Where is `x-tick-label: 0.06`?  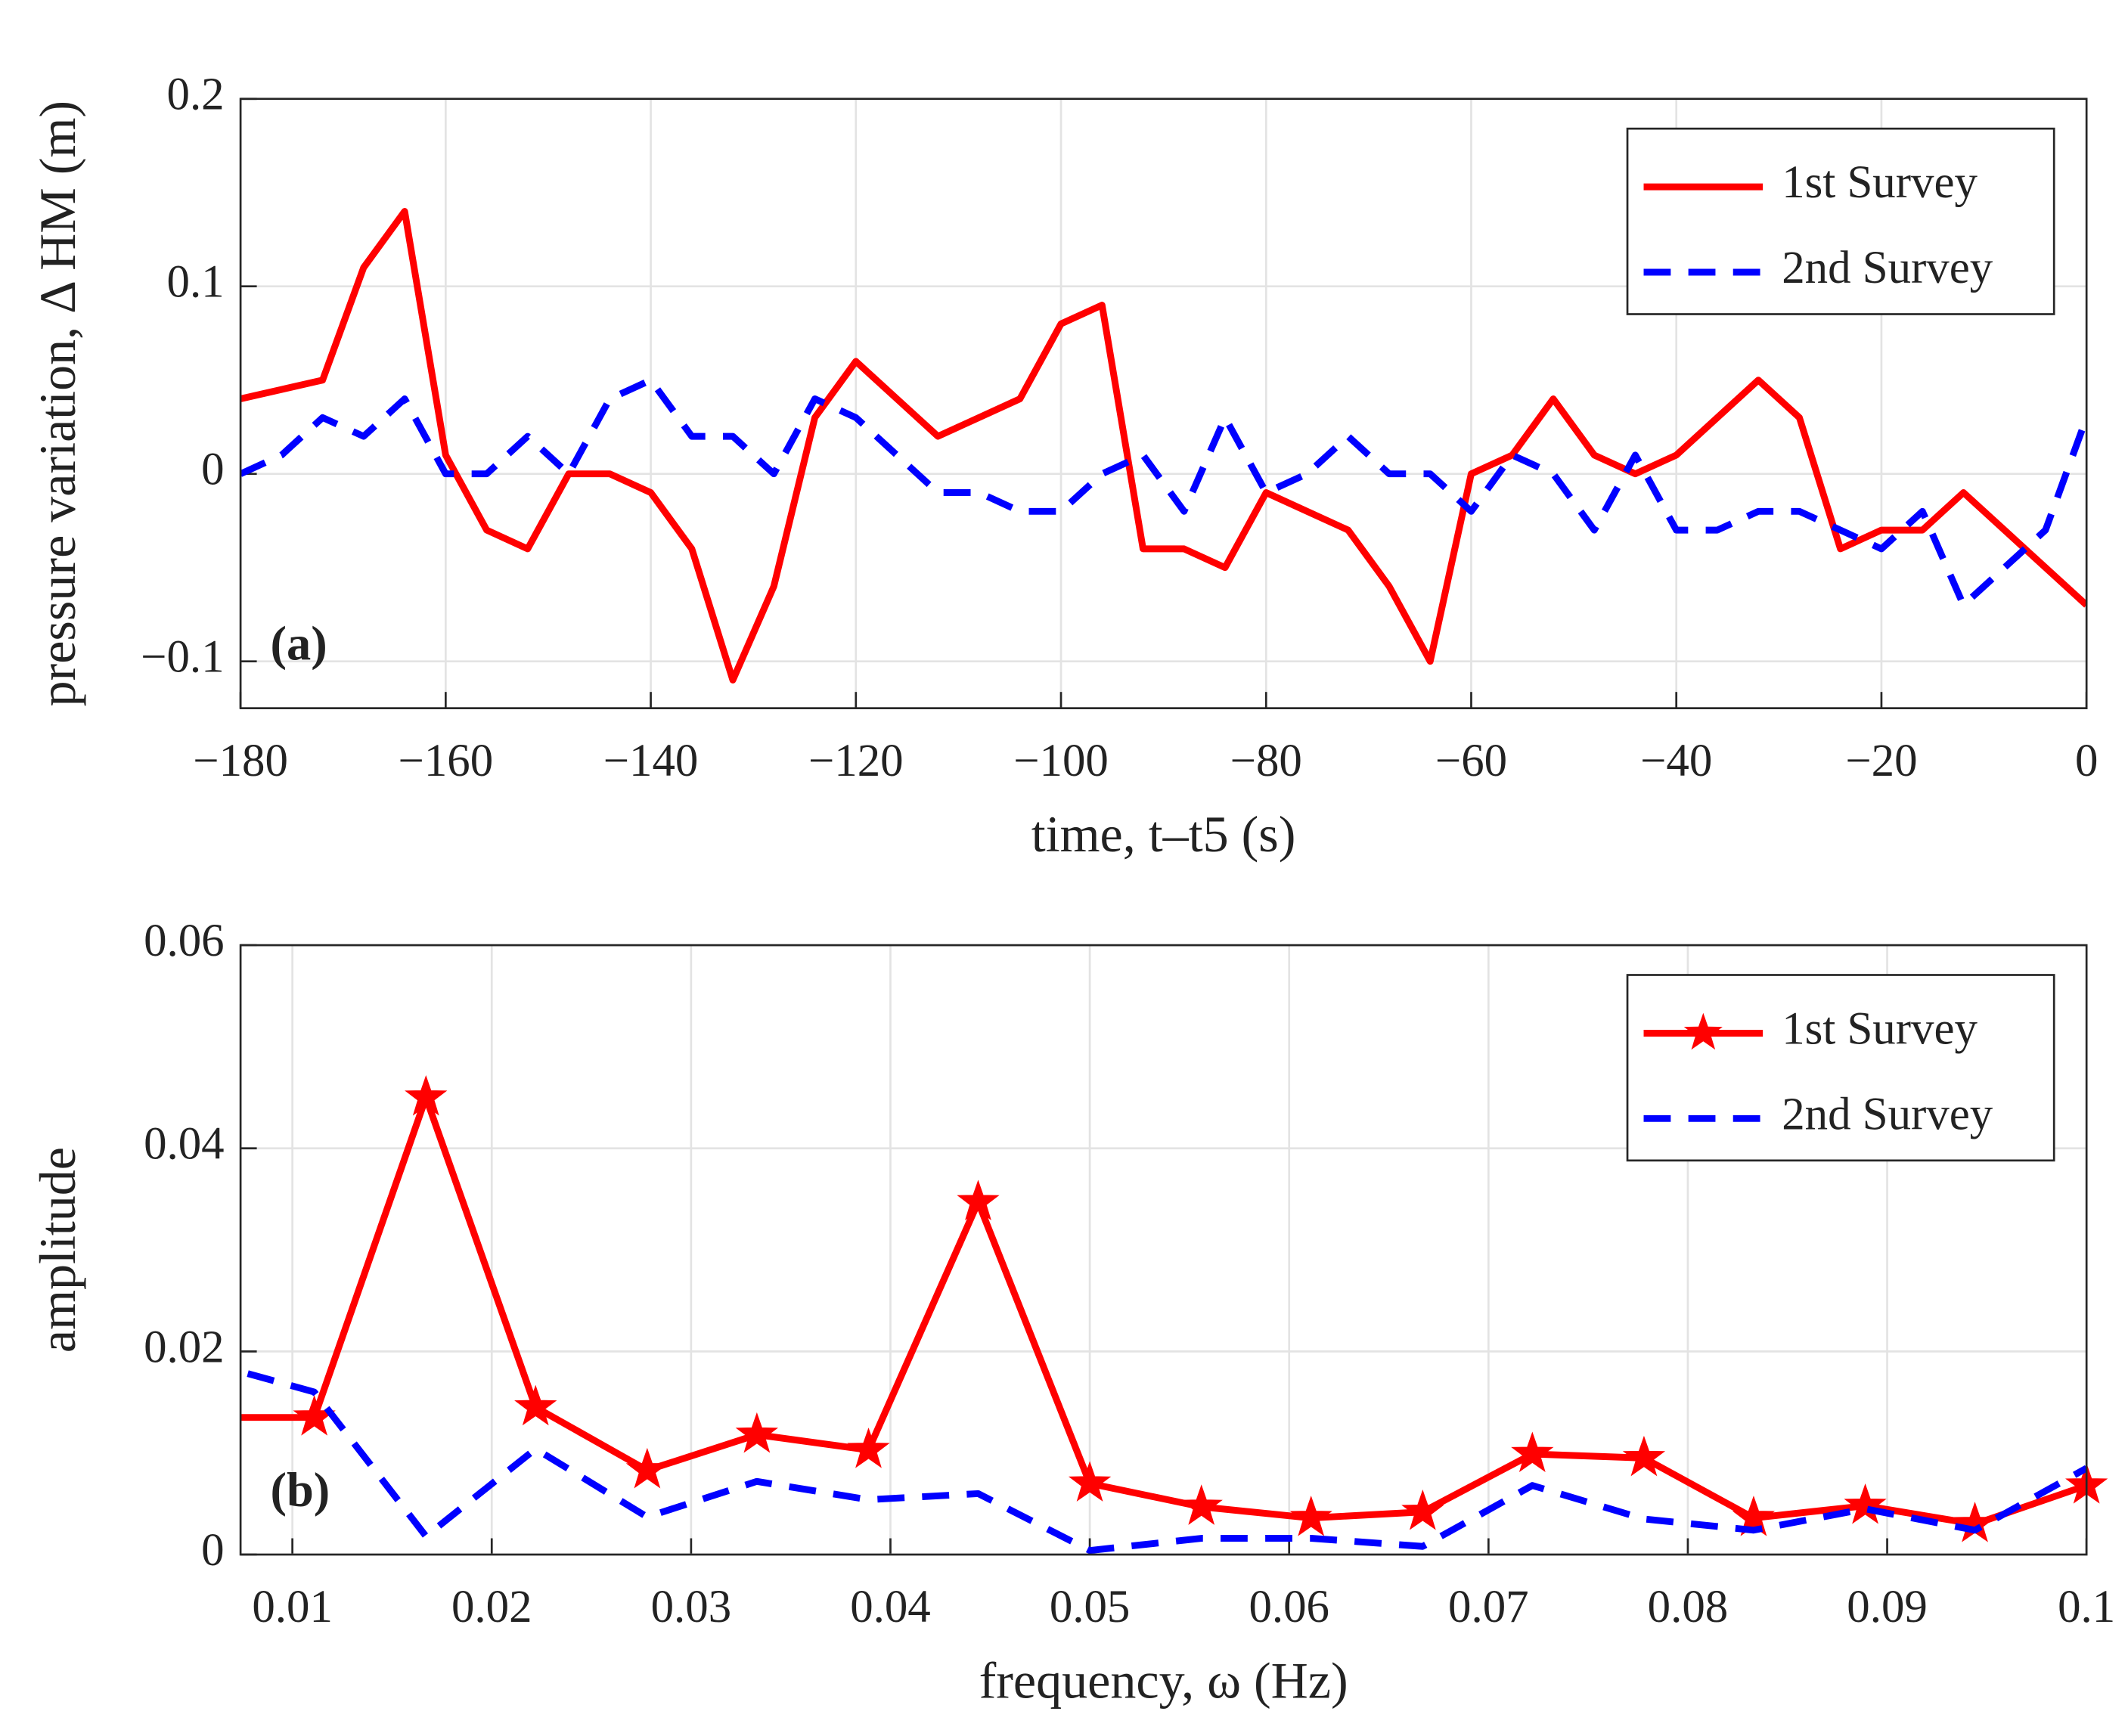 x-tick-label: 0.06 is located at coordinates (1289, 1607).